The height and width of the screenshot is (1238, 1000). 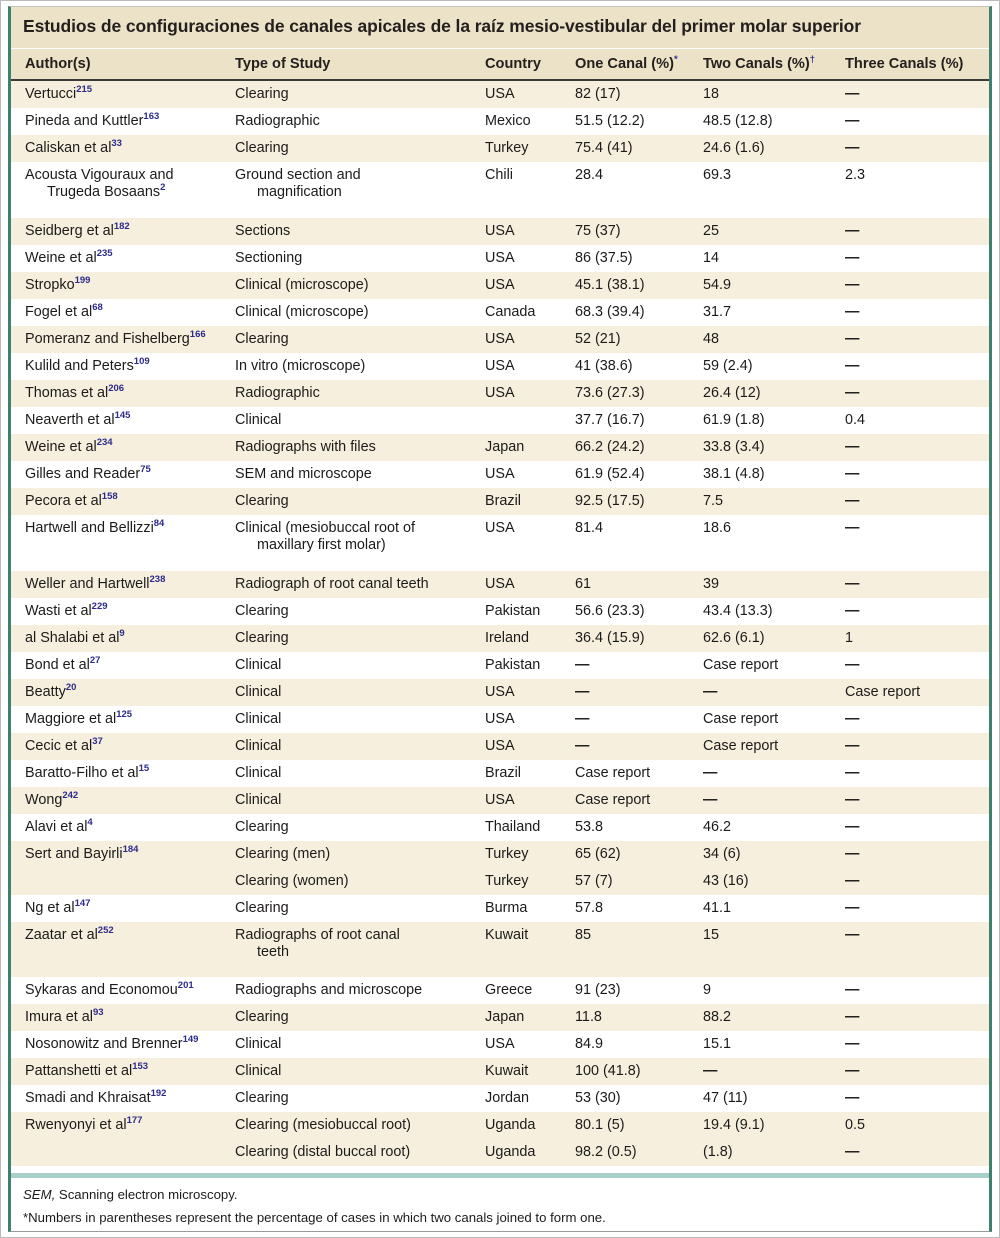 What do you see at coordinates (713, 500) in the screenshot?
I see `cell-two-canals-value: 7.5` at bounding box center [713, 500].